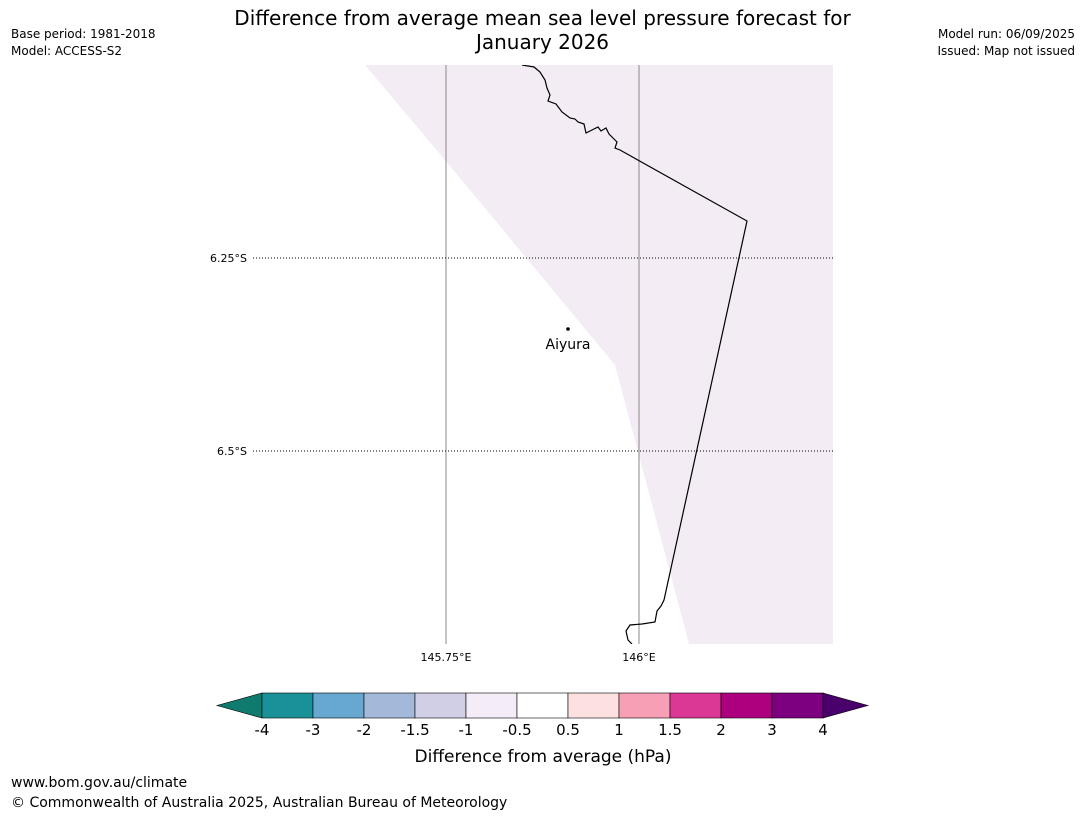  I want to click on lat-label-6-5s: 6.5°S, so click(232, 451).